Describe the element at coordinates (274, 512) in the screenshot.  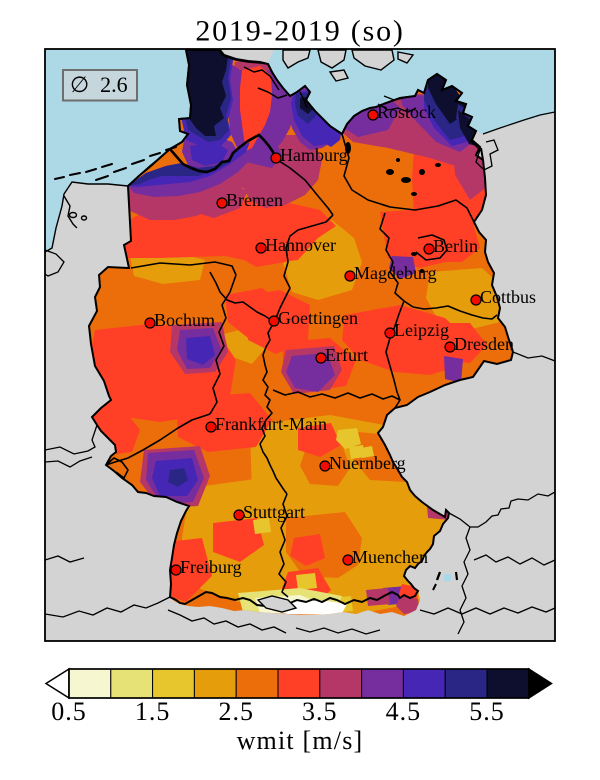
I see `svg-text: Stuttgart` at that location.